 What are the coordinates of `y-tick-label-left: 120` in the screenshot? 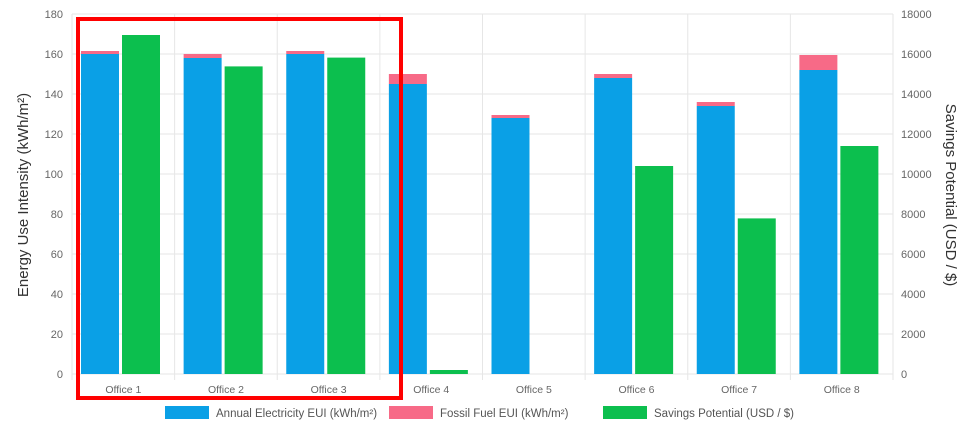 It's located at (54, 135).